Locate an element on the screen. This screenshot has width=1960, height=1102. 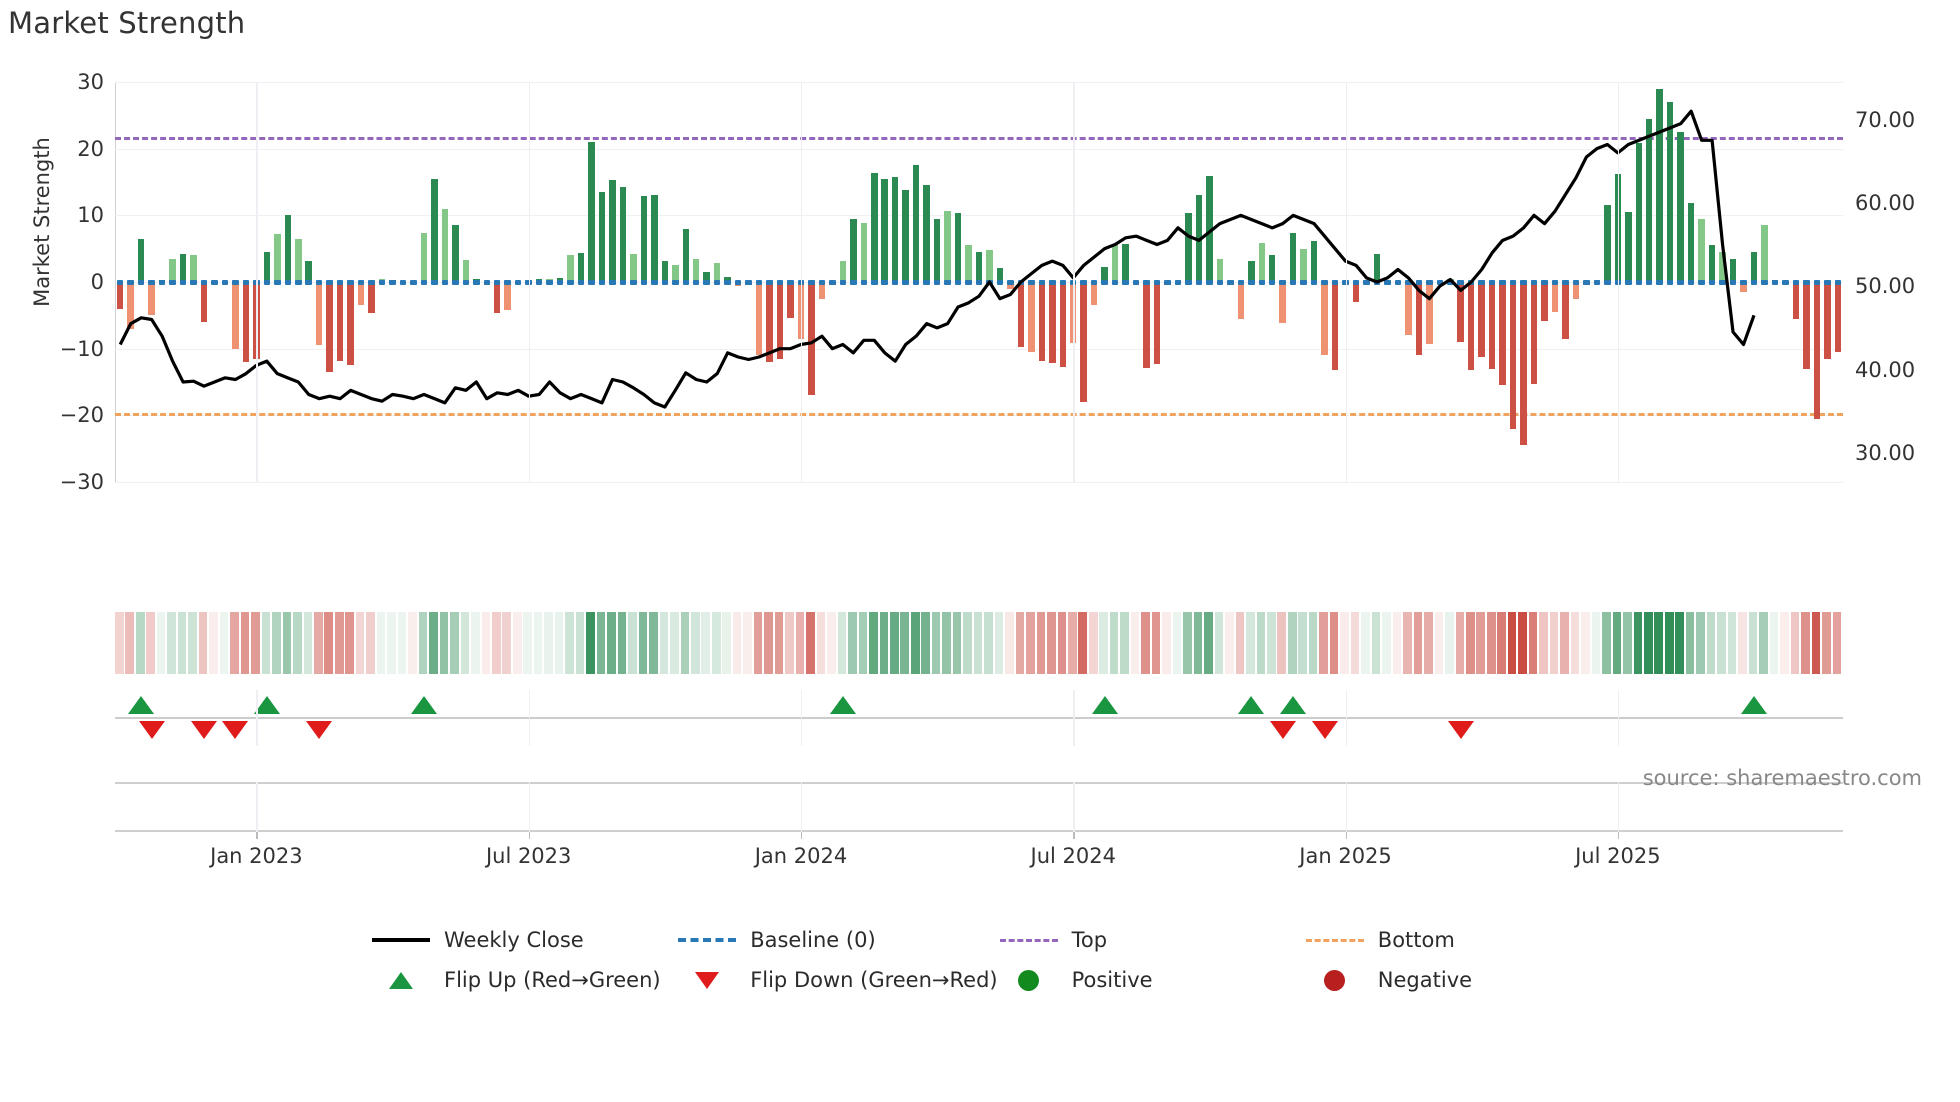
x-tick-label: Jan 2024 is located at coordinates (801, 856).